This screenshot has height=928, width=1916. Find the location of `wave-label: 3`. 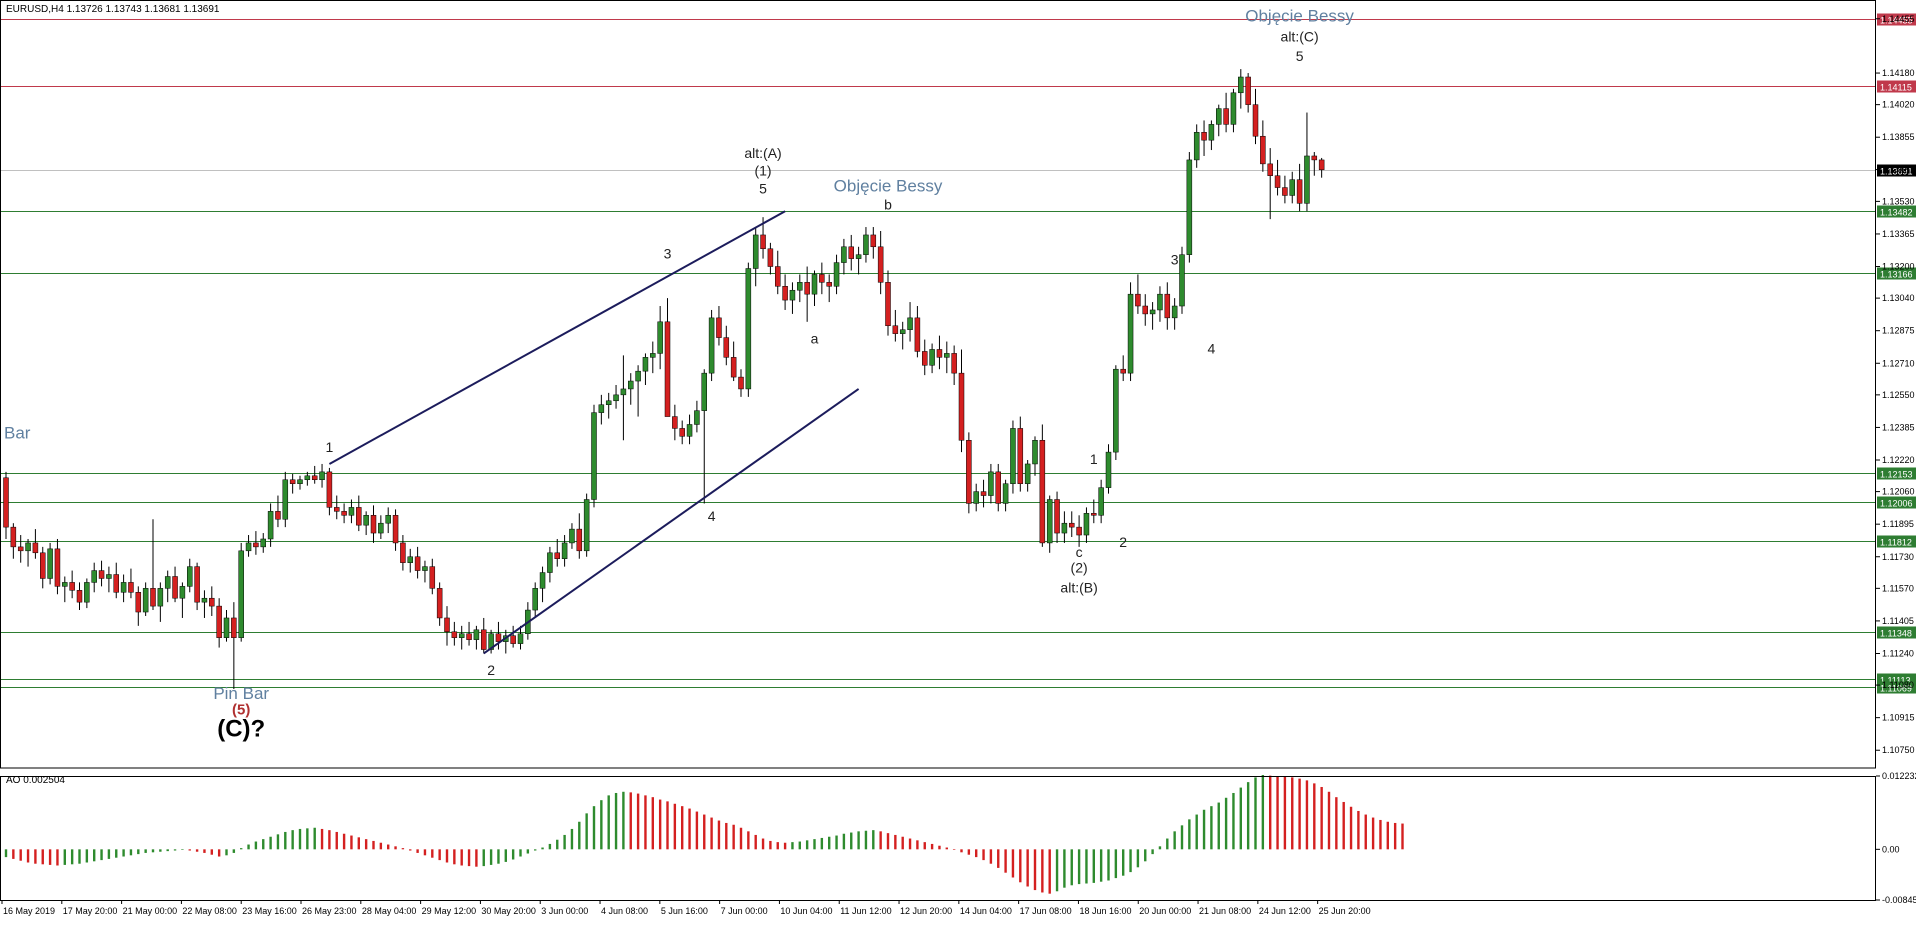

wave-label: 3 is located at coordinates (1175, 260).